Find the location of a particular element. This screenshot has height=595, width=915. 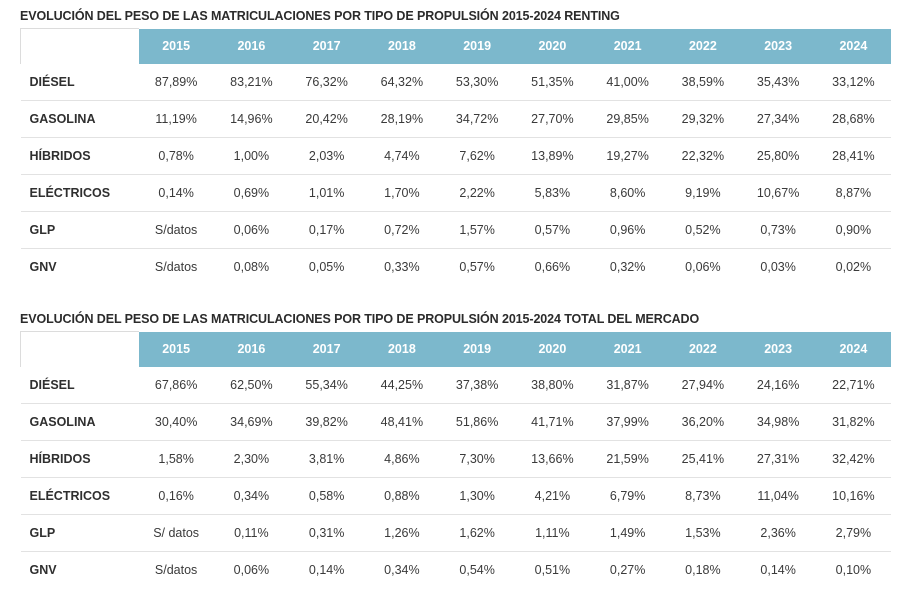

table-cell: 1,30% is located at coordinates (477, 496).